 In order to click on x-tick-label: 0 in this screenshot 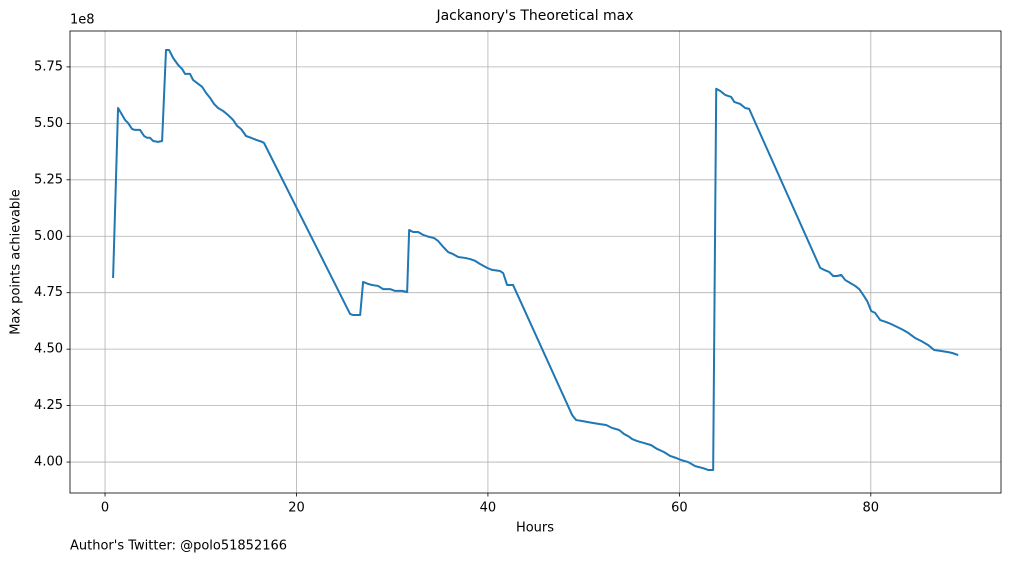, I will do `click(105, 508)`.